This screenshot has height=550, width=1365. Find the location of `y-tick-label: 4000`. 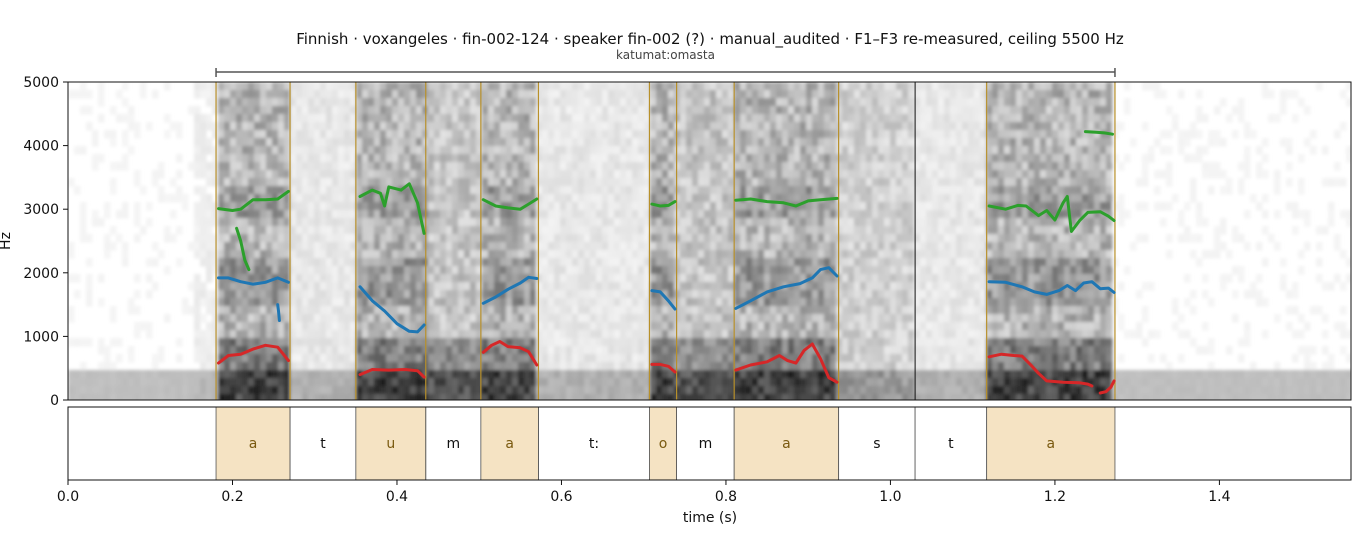

y-tick-label: 4000 is located at coordinates (41, 147).